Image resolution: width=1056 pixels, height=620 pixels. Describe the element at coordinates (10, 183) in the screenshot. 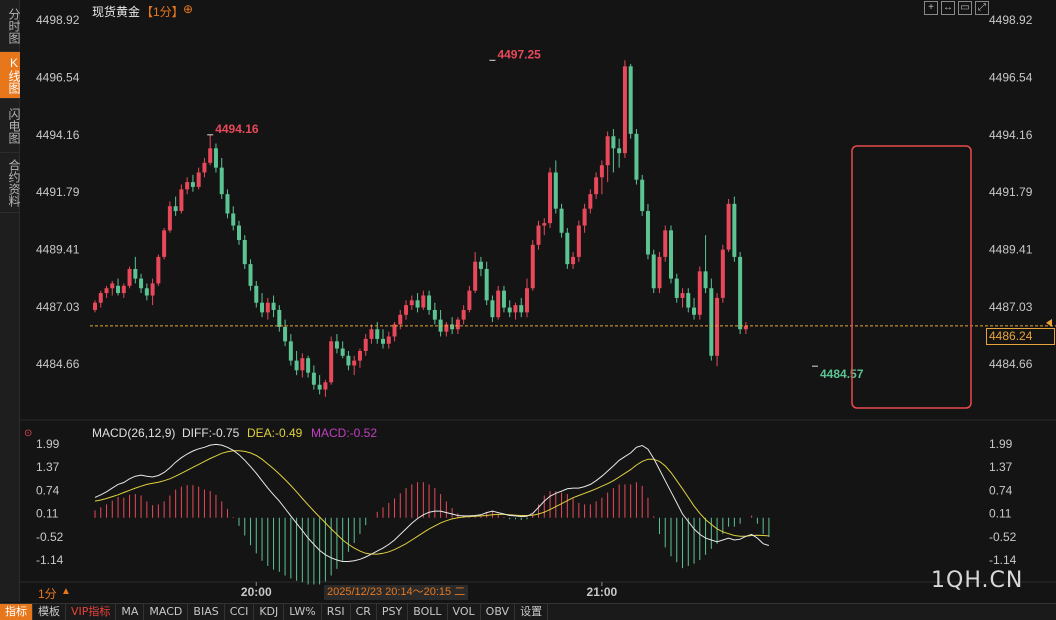

I see `tab-contract-info: 合约资料` at that location.